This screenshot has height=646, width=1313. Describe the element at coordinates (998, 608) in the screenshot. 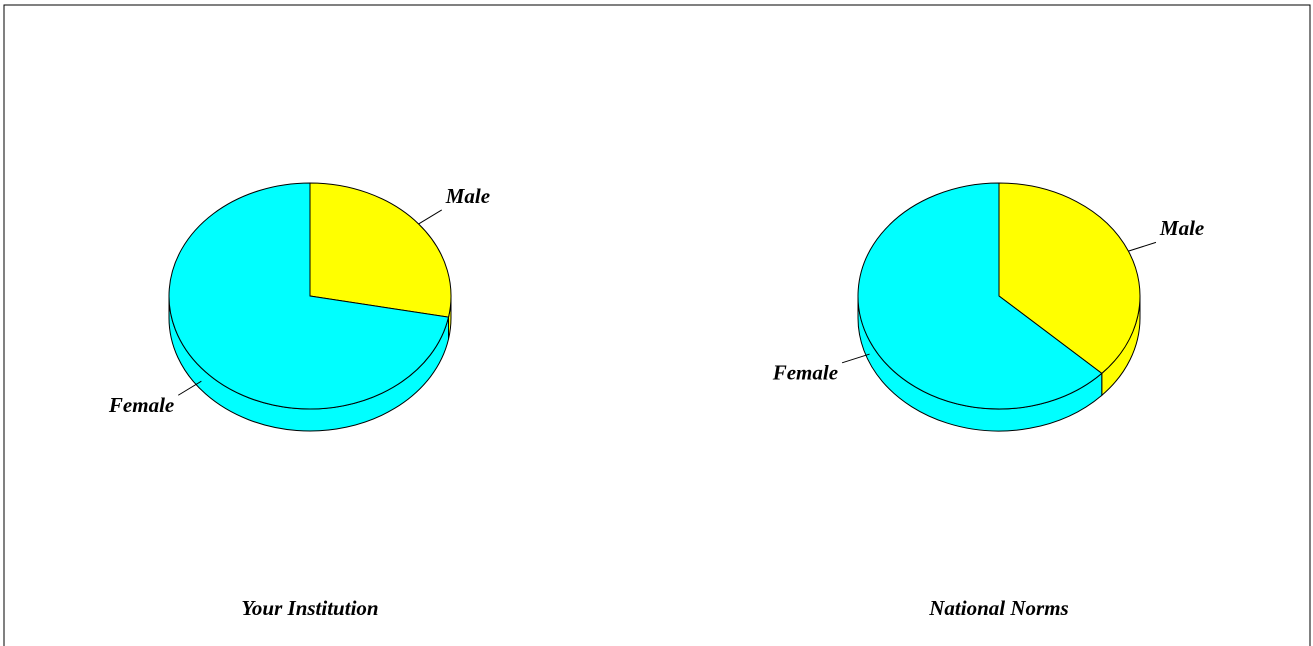

I see `chart-title: National Norms` at that location.